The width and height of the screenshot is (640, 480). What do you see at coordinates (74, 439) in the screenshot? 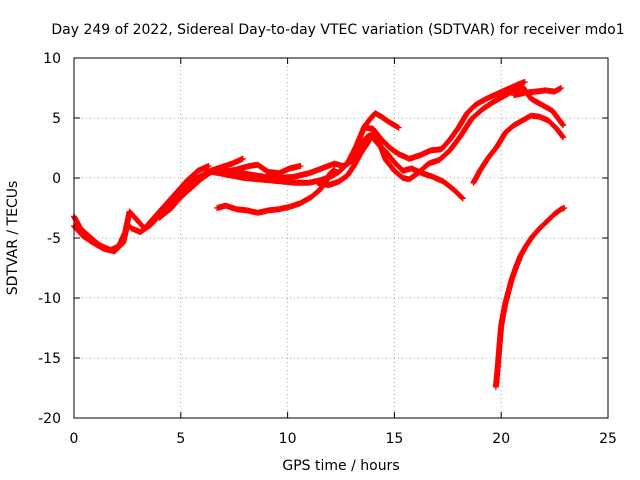
I see `x-tick-label: 0` at bounding box center [74, 439].